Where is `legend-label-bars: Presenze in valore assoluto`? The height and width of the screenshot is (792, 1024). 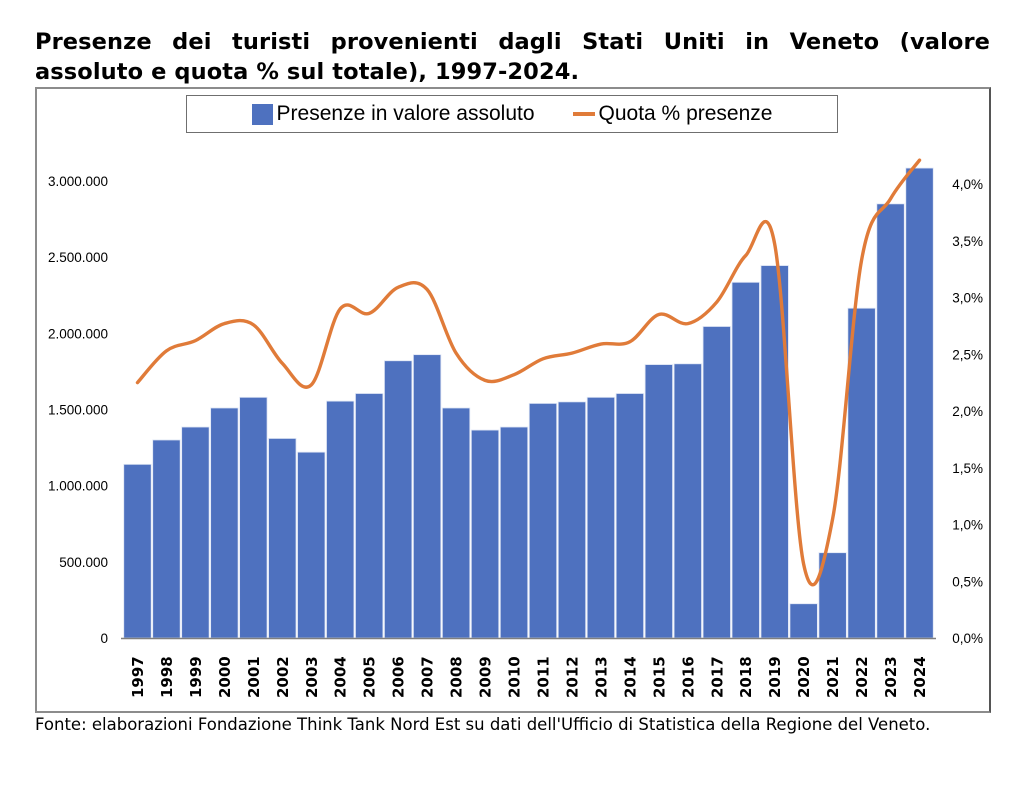 legend-label-bars: Presenze in valore assoluto is located at coordinates (405, 113).